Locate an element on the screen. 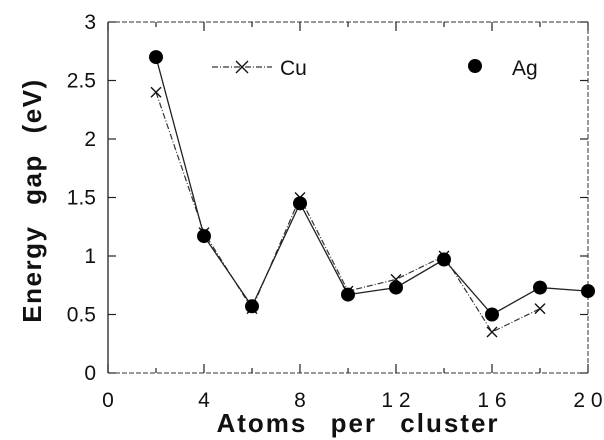 Image resolution: width=604 pixels, height=440 pixels. x-tick-label: 4 is located at coordinates (204, 400).